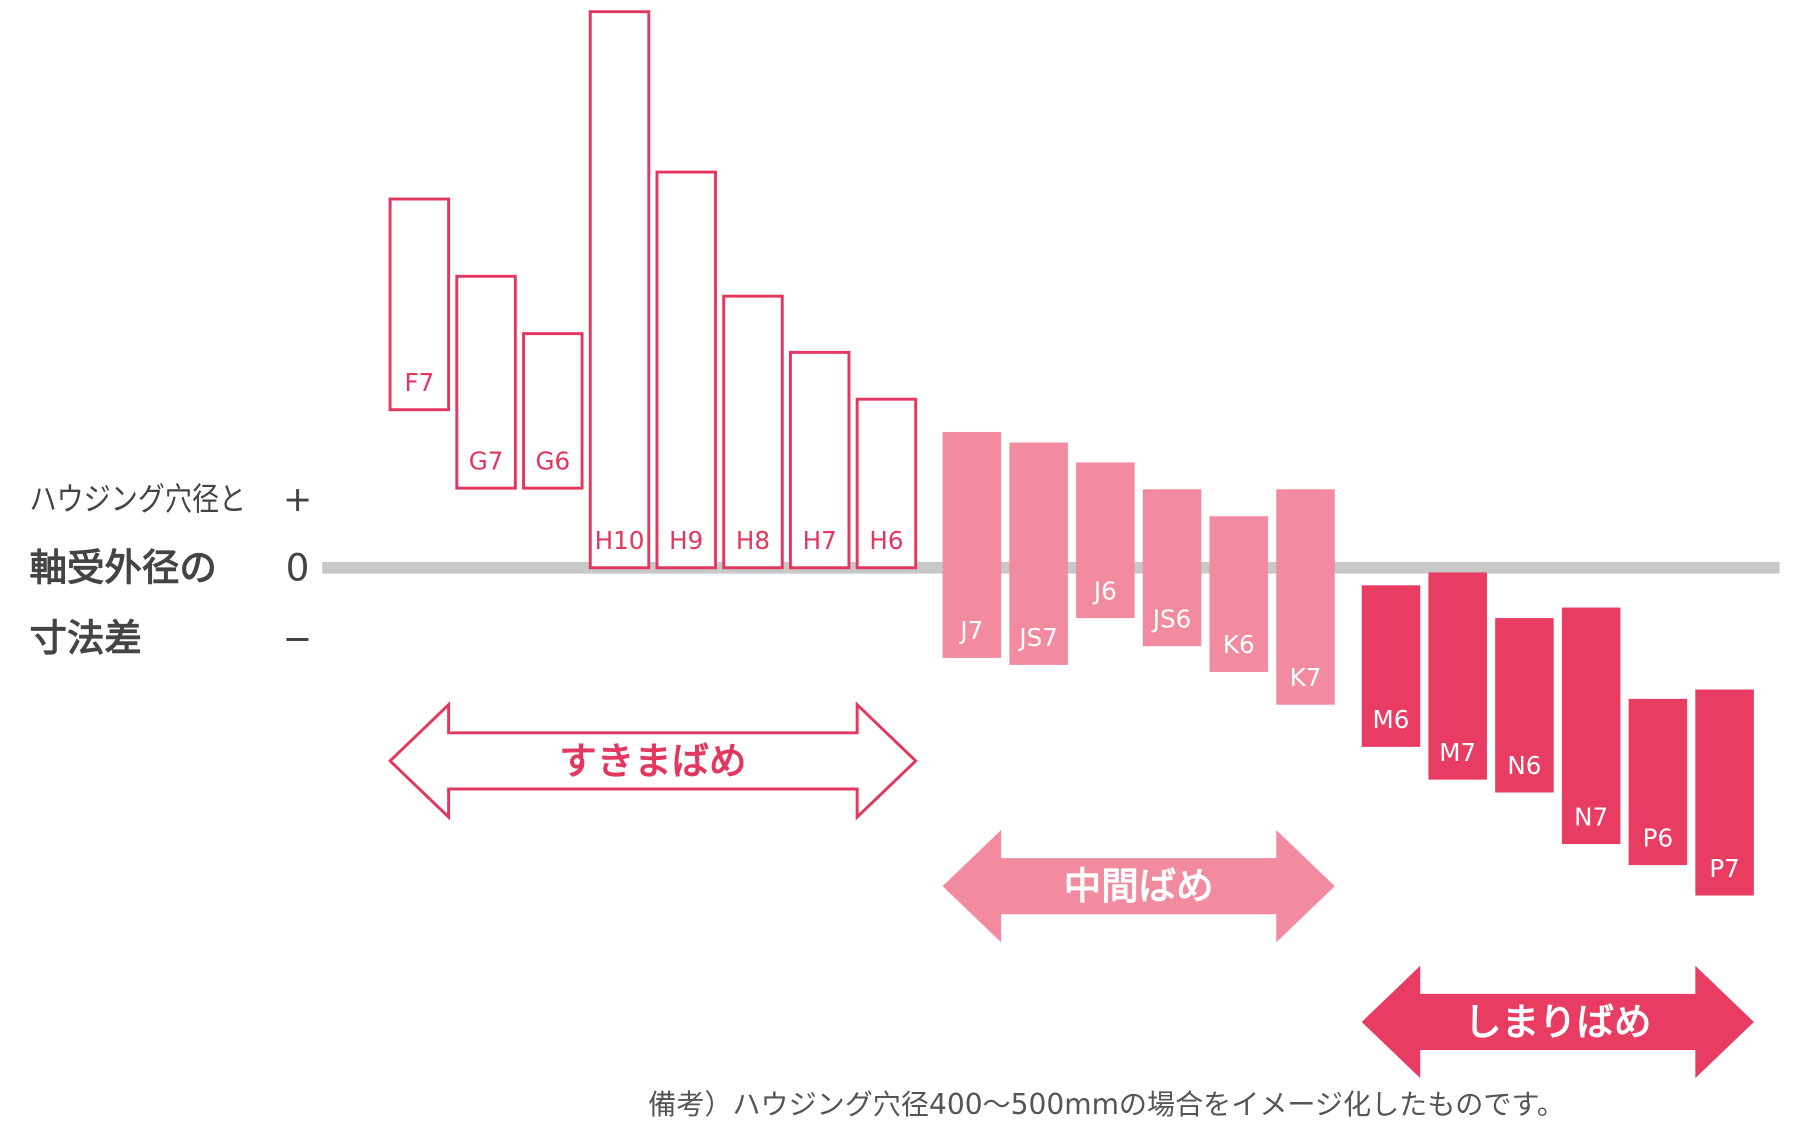  What do you see at coordinates (620, 540) in the screenshot?
I see `bar-label: H10` at bounding box center [620, 540].